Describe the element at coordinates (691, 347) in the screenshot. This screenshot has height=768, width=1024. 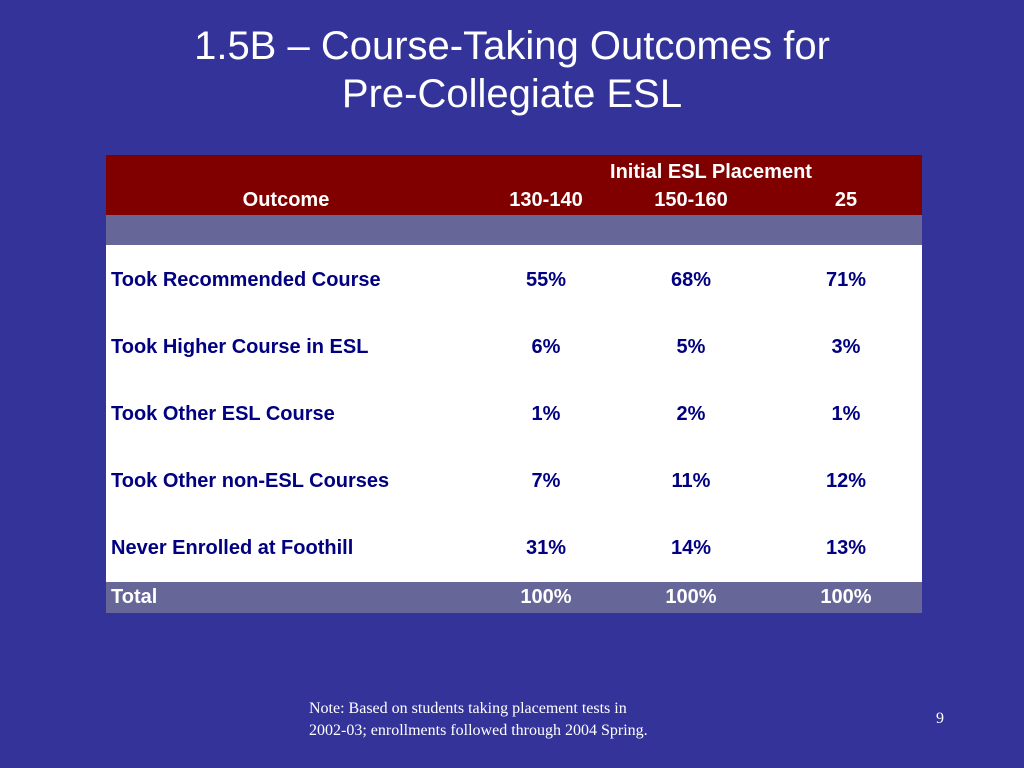
I see `table-cell: 5%` at that location.